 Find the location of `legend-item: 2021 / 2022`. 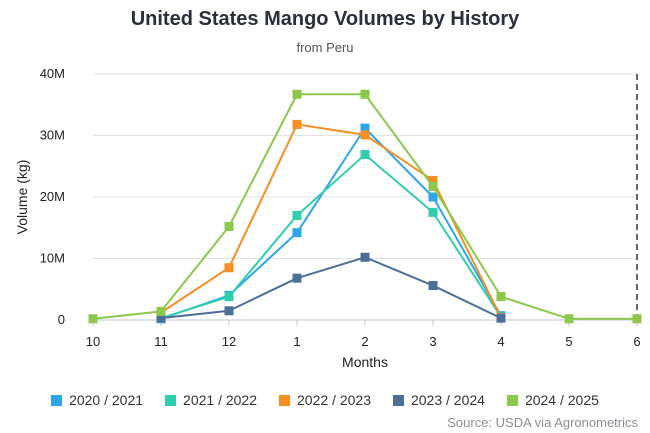

legend-item: 2021 / 2022 is located at coordinates (211, 400).